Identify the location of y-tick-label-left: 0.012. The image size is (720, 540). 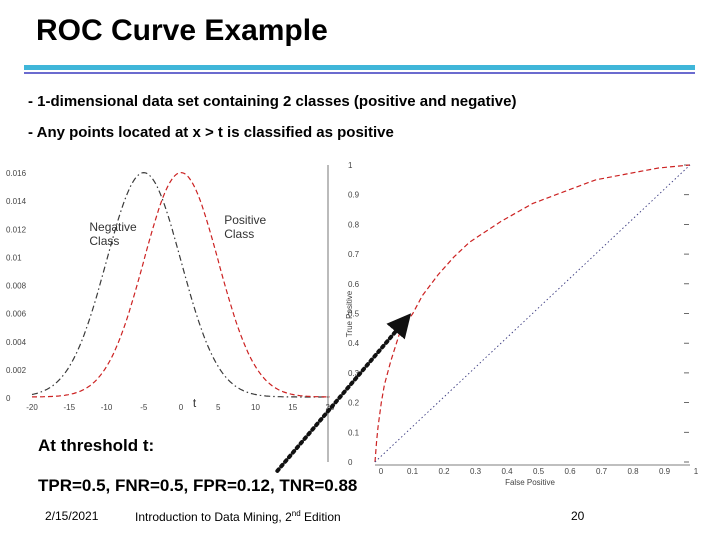
(16, 229).